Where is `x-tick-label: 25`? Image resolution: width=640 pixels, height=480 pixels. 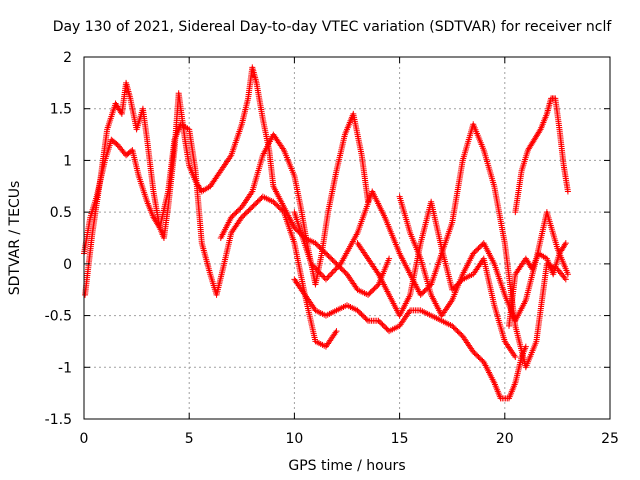 x-tick-label: 25 is located at coordinates (610, 439).